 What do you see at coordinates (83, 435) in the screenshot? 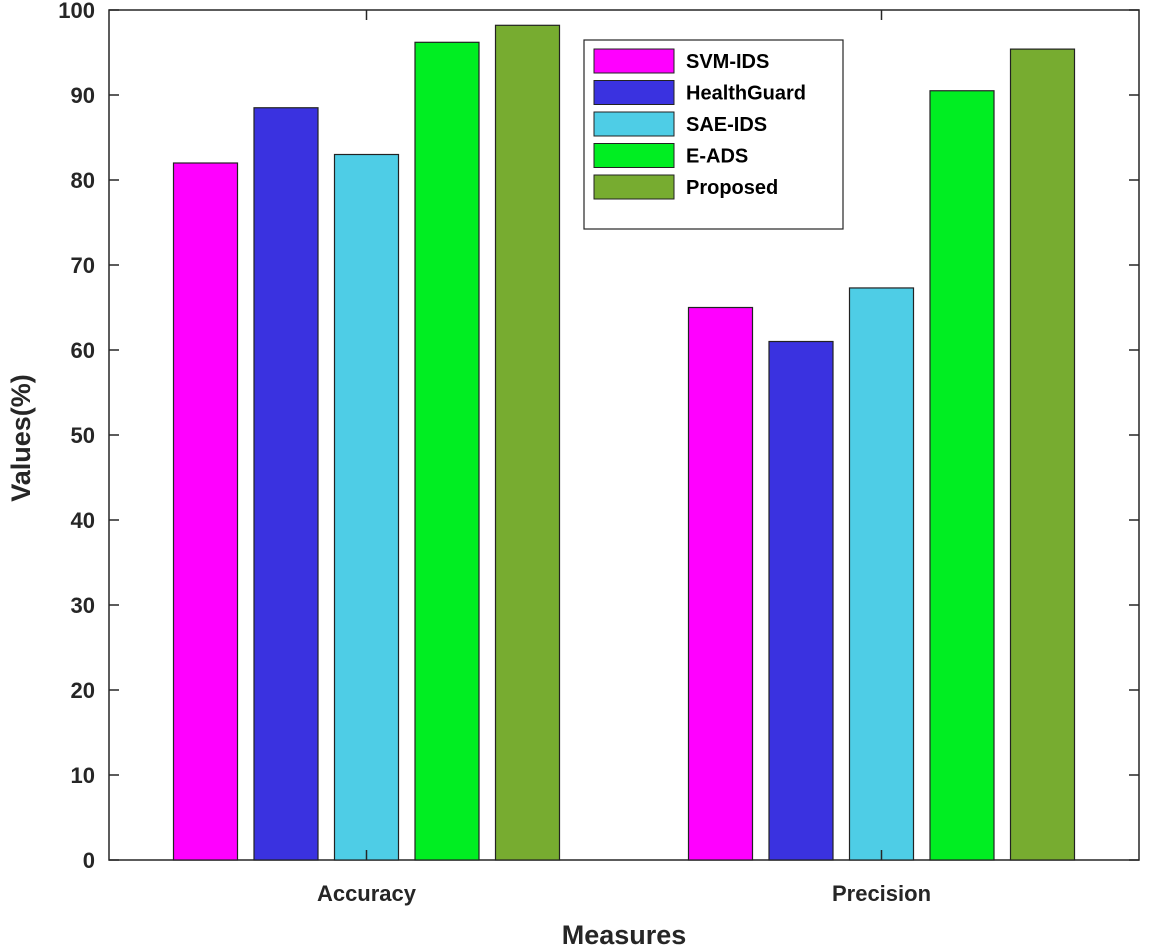
I see `y-tick-label: 50` at bounding box center [83, 435].